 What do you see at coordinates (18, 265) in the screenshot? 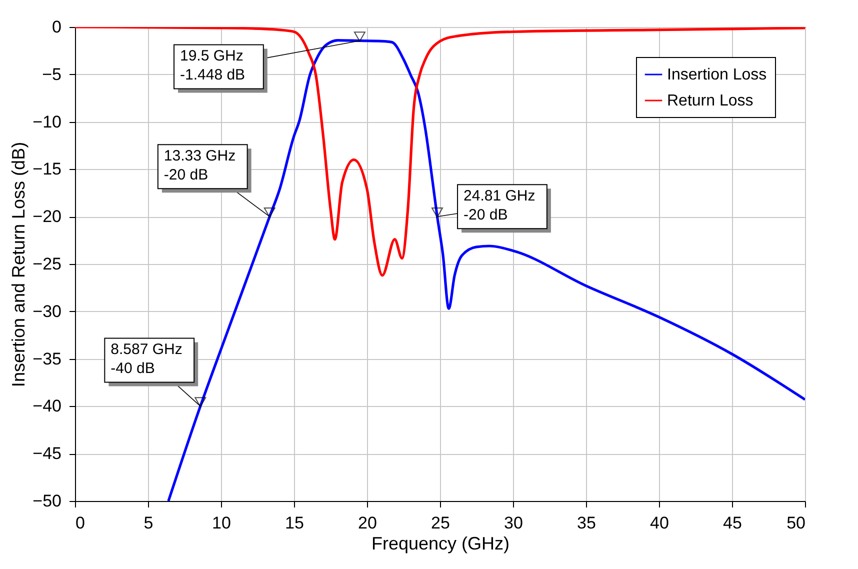
I see `y-axis-title: Insertion and Return Loss (dB)` at bounding box center [18, 265].